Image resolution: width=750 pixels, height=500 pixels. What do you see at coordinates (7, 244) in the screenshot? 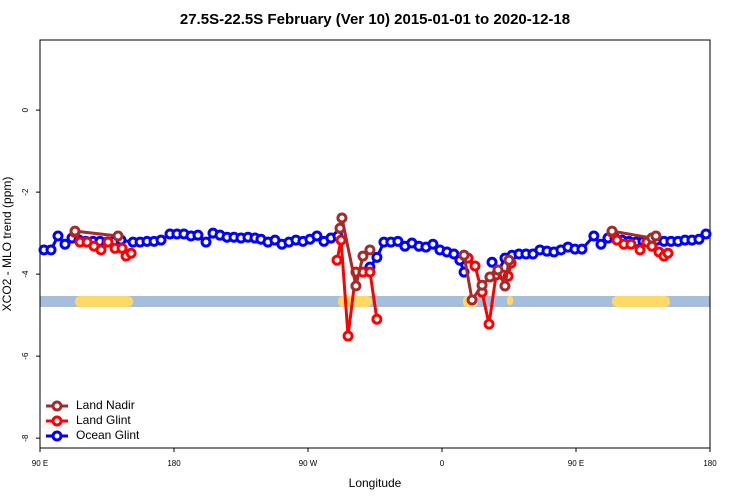
I see `y-axis-label: XCO2 - MLO trend (ppm)` at bounding box center [7, 244].